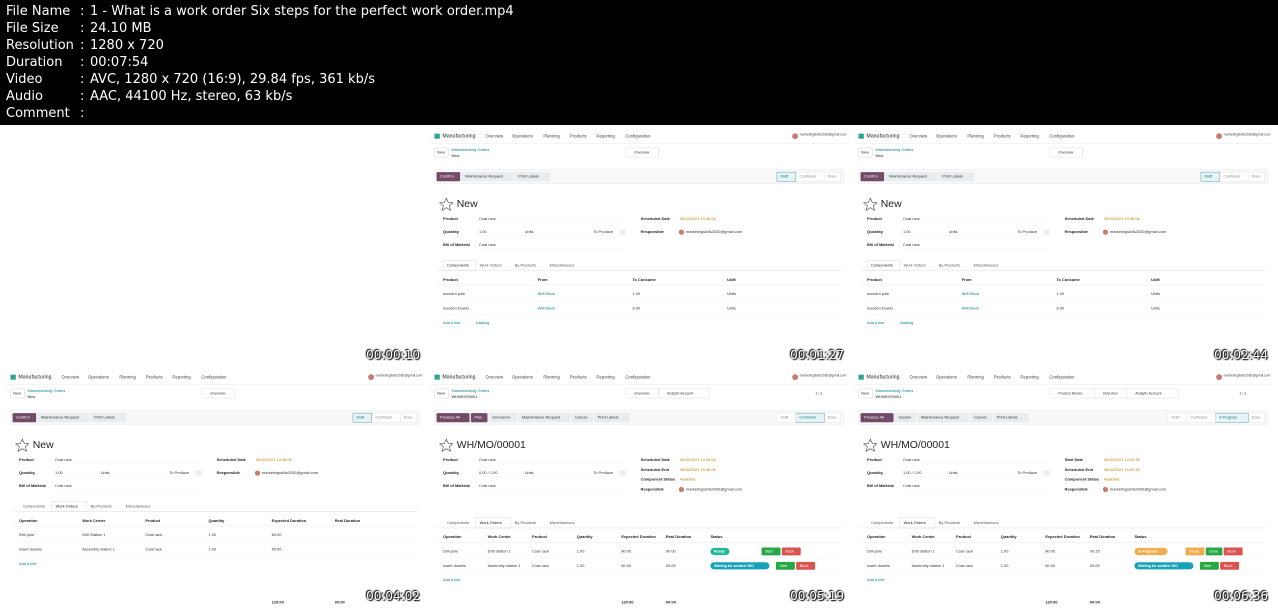 The image size is (1278, 611). I want to click on row-action-label: Block, so click(1228, 566).